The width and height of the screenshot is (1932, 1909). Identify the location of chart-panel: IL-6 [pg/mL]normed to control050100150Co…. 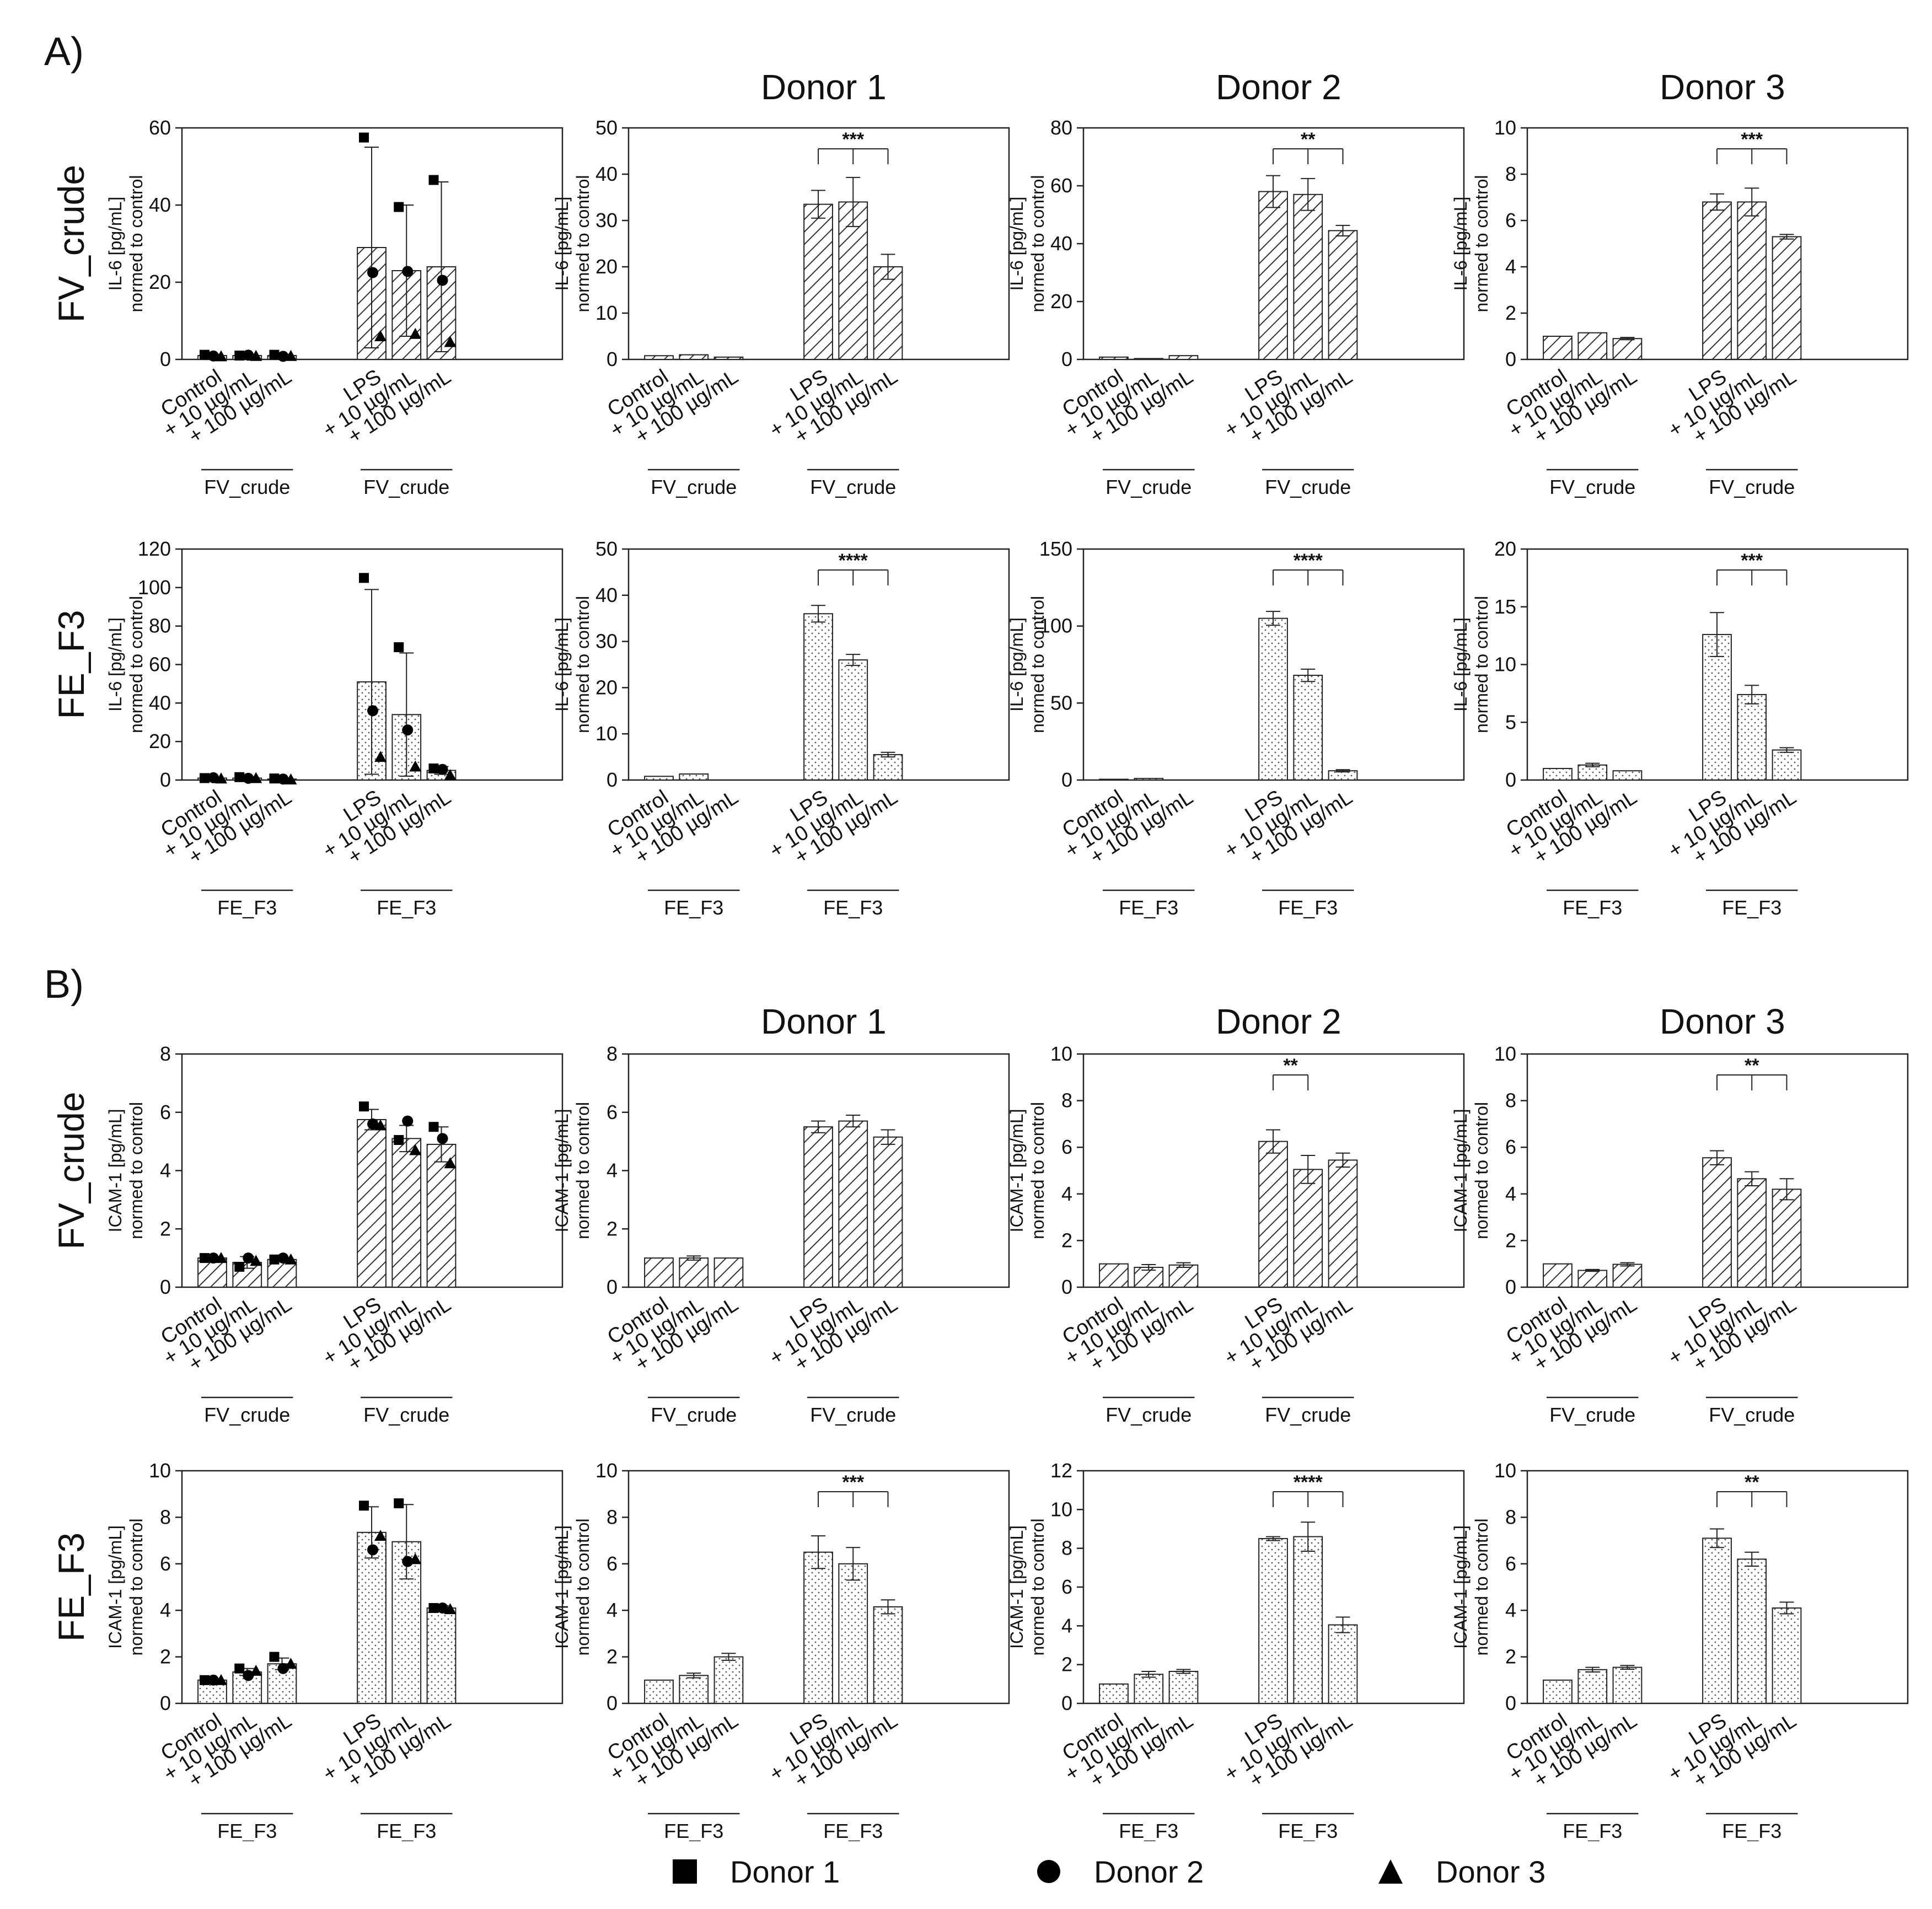
(1236, 728).